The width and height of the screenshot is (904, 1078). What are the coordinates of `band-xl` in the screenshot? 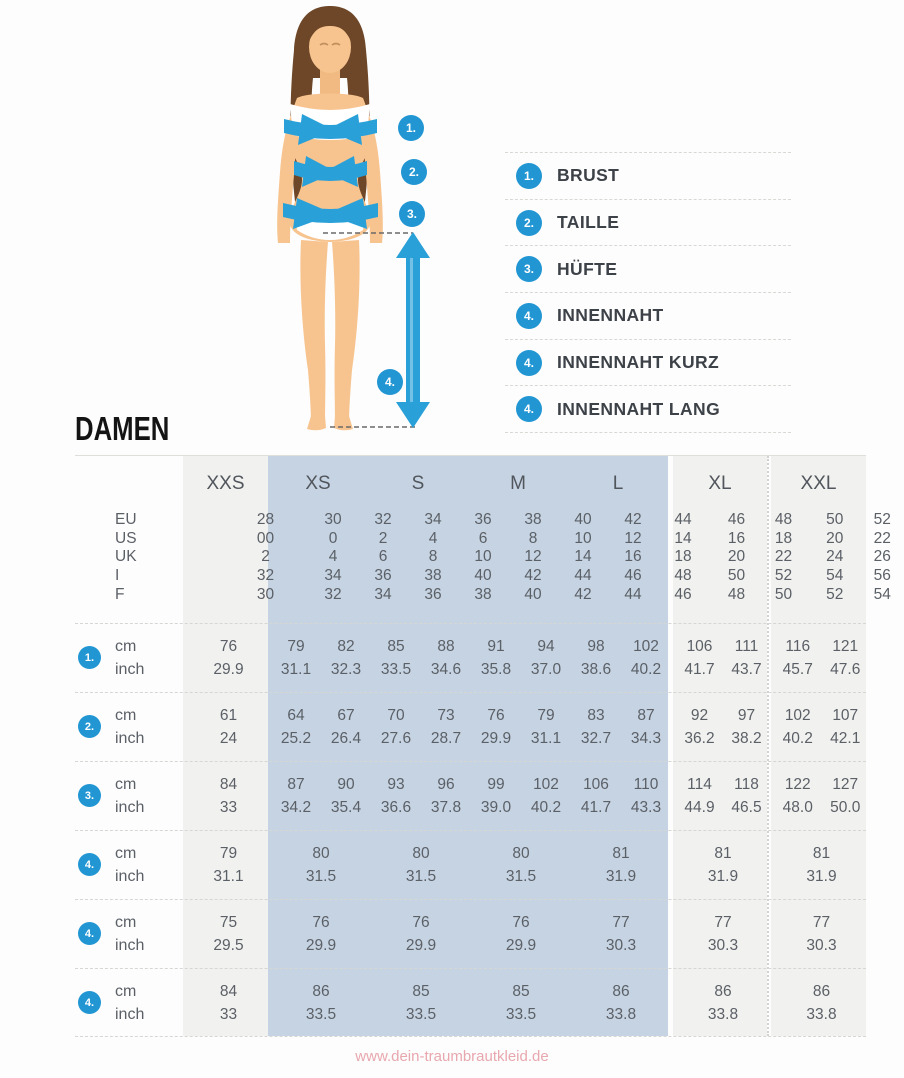 It's located at (720, 746).